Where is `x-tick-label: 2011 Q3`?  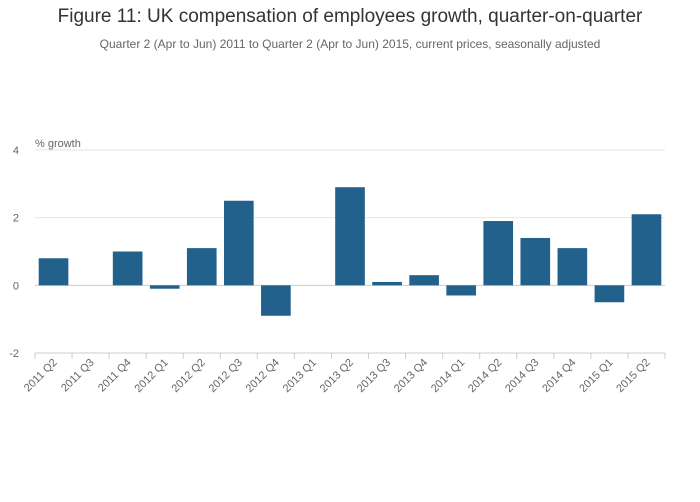
x-tick-label: 2011 Q3 is located at coordinates (78, 376).